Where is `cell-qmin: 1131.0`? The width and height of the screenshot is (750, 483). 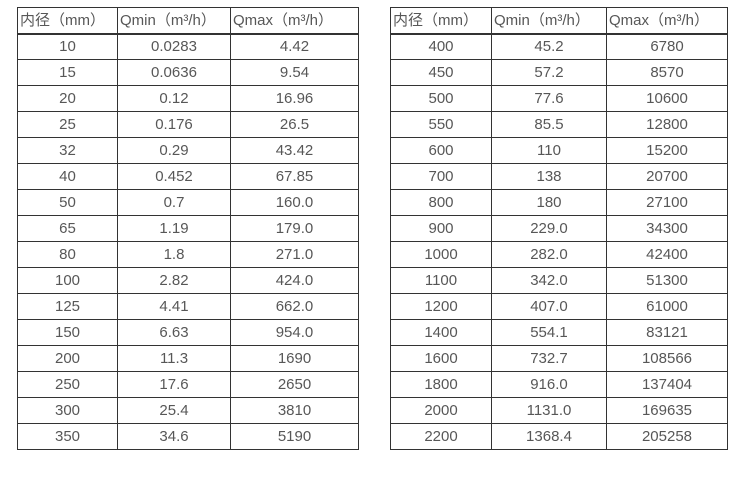 cell-qmin: 1131.0 is located at coordinates (549, 410).